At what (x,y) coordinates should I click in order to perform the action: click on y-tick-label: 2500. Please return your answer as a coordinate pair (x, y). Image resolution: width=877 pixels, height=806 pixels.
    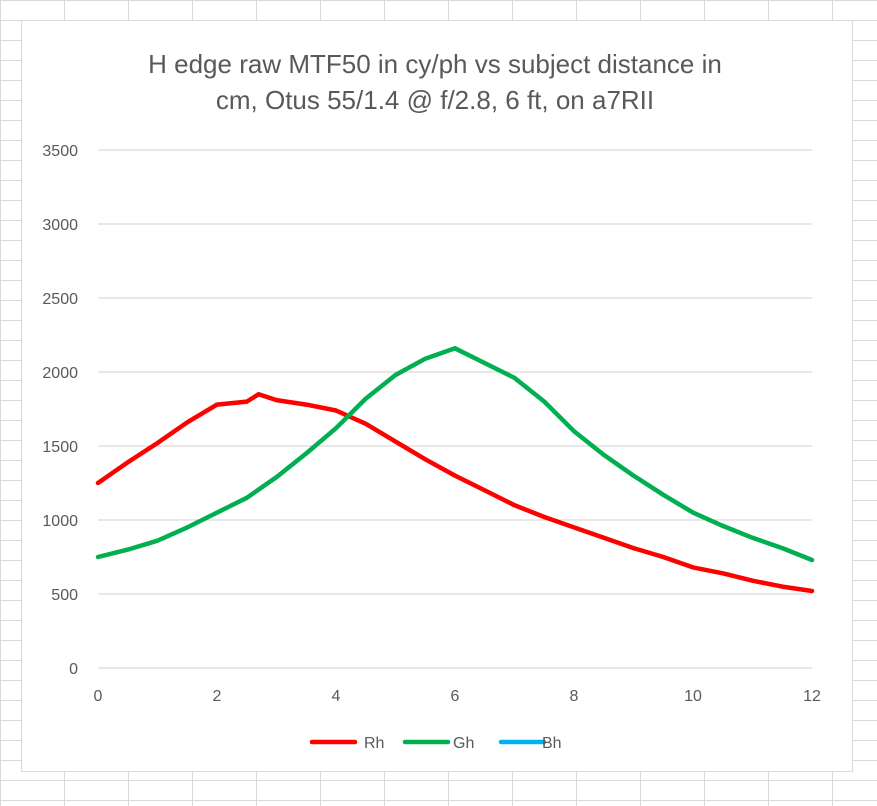
    Looking at the image, I should click on (60, 299).